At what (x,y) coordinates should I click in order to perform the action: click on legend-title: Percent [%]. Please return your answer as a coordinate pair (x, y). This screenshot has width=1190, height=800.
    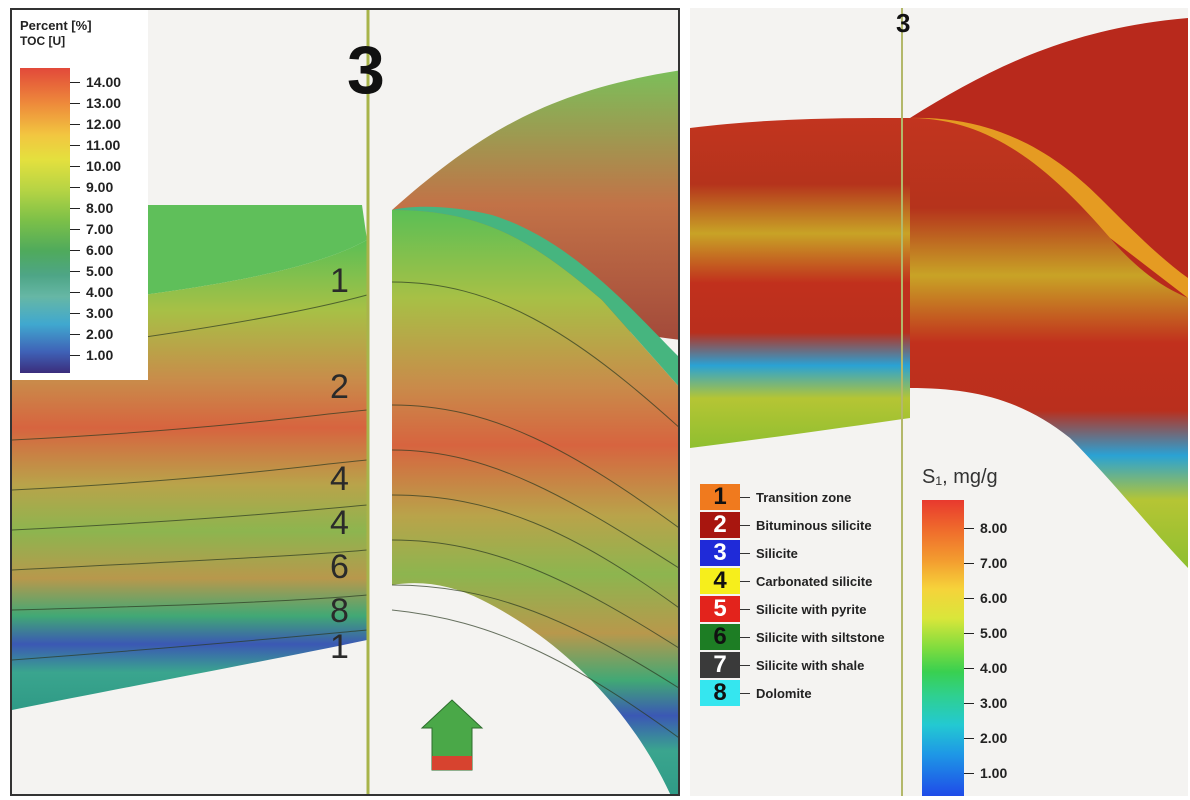
    Looking at the image, I should click on (56, 25).